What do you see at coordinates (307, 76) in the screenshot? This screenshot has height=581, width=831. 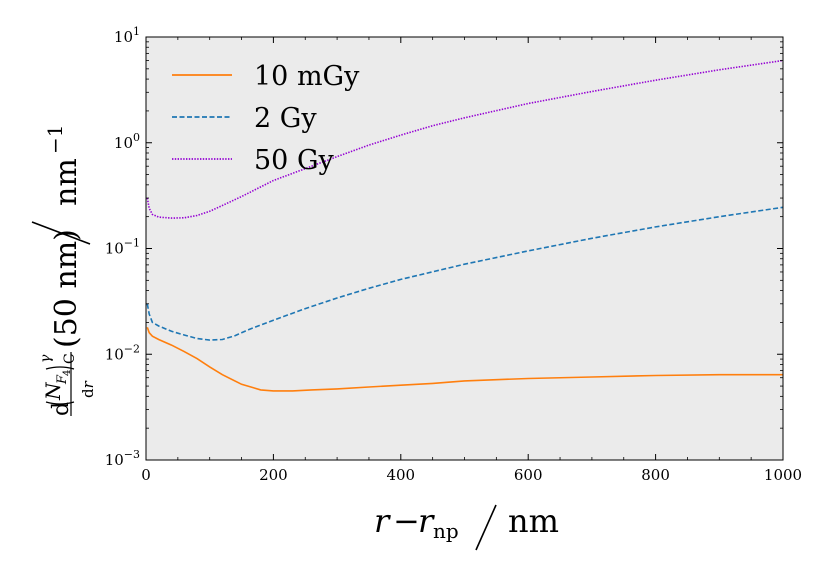 I see `legend-label-0: 10 mGy` at bounding box center [307, 76].